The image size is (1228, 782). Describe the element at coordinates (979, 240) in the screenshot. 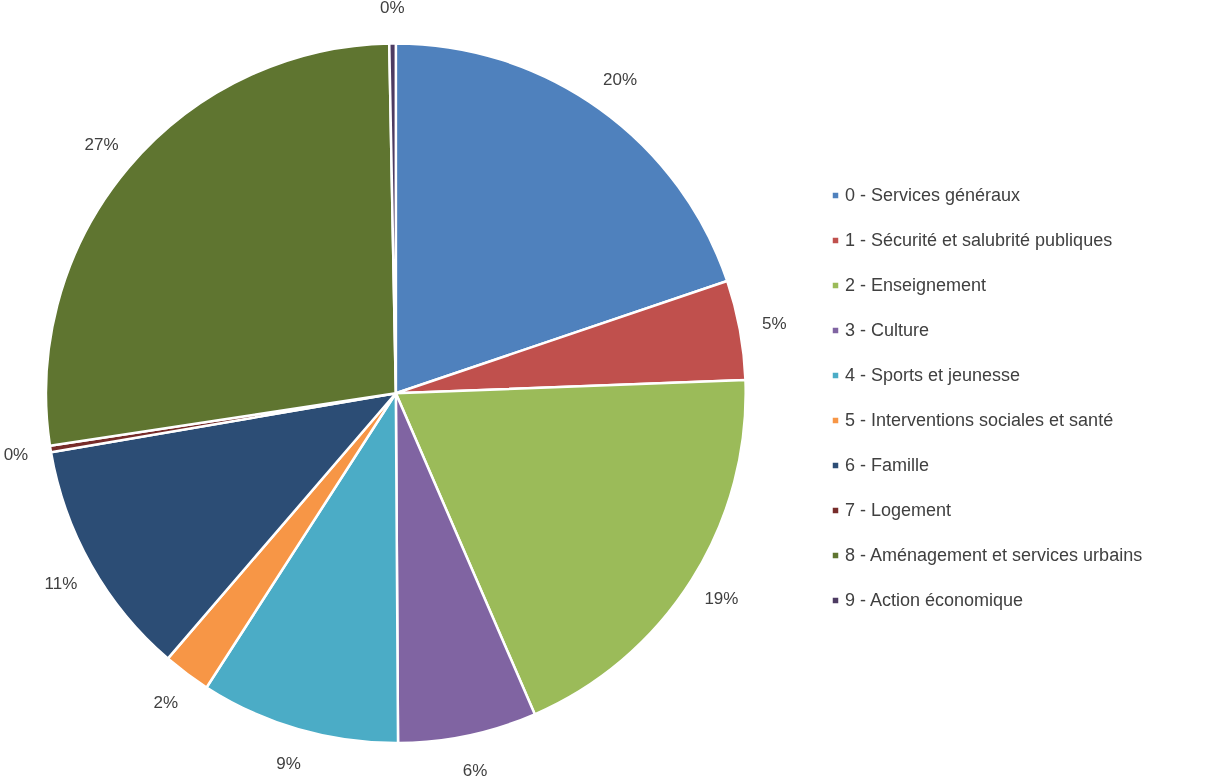

I see `legend-label: 1 - Sécurité et salubrité publiques` at that location.